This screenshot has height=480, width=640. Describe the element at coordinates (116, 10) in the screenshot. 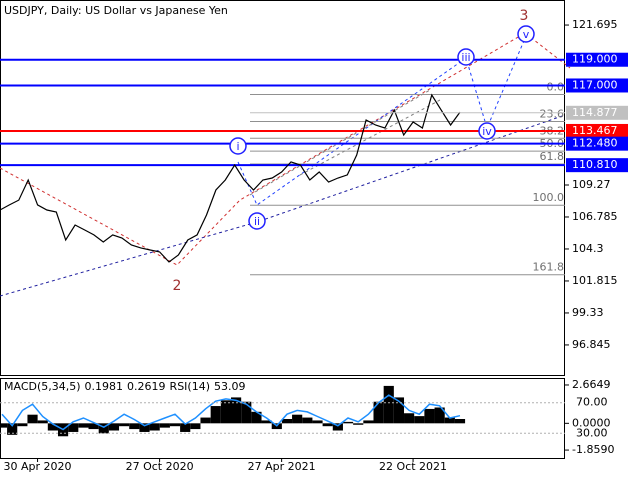

I see `chart-title: USDJPY, Daily: US Dollar vs Japanese Yen` at that location.